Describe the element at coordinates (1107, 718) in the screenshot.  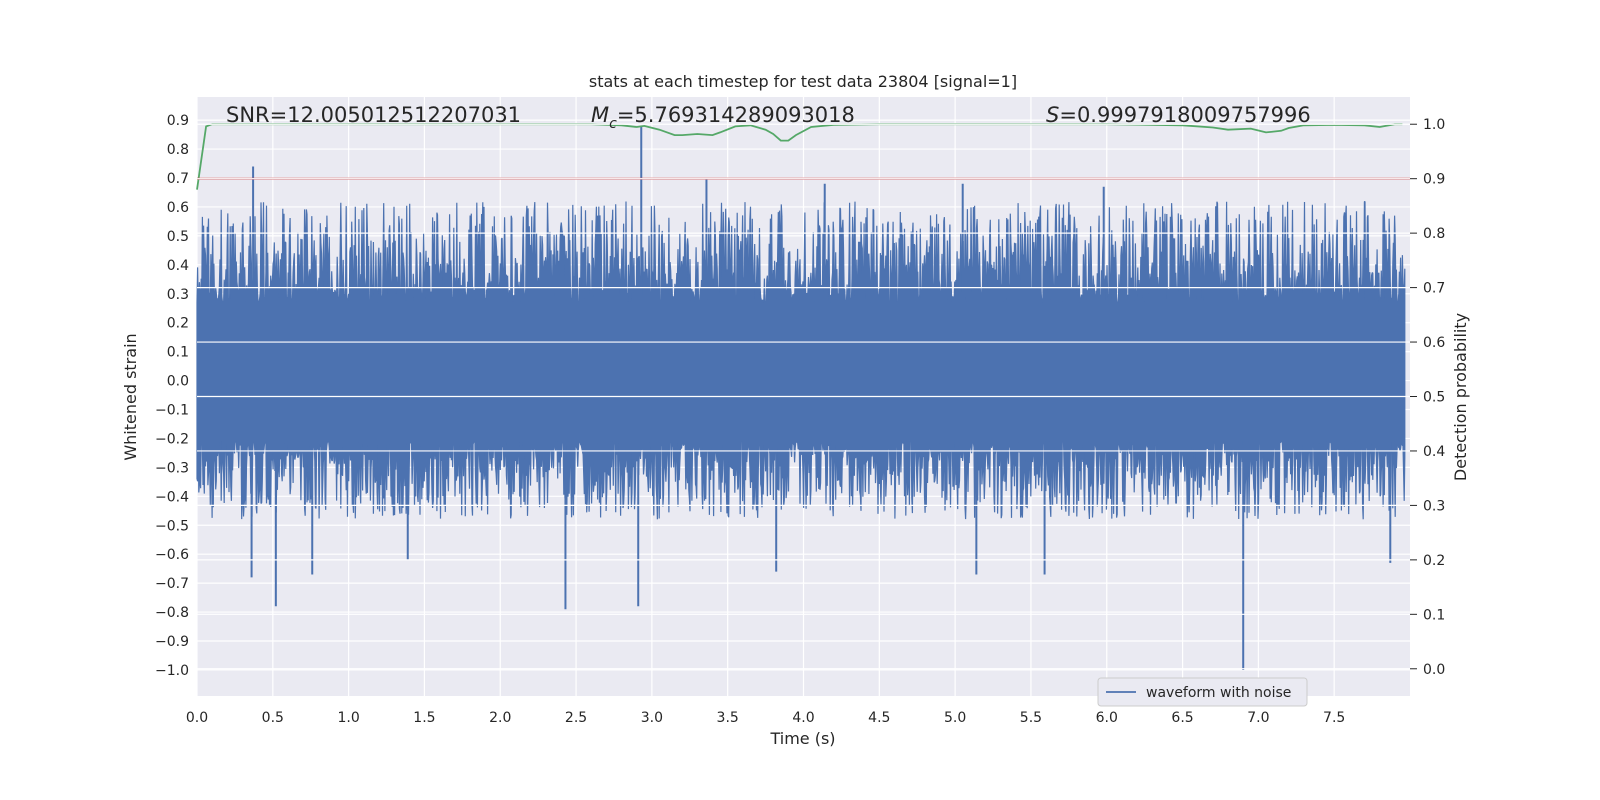
I see `x-tick-label: 6.0` at that location.